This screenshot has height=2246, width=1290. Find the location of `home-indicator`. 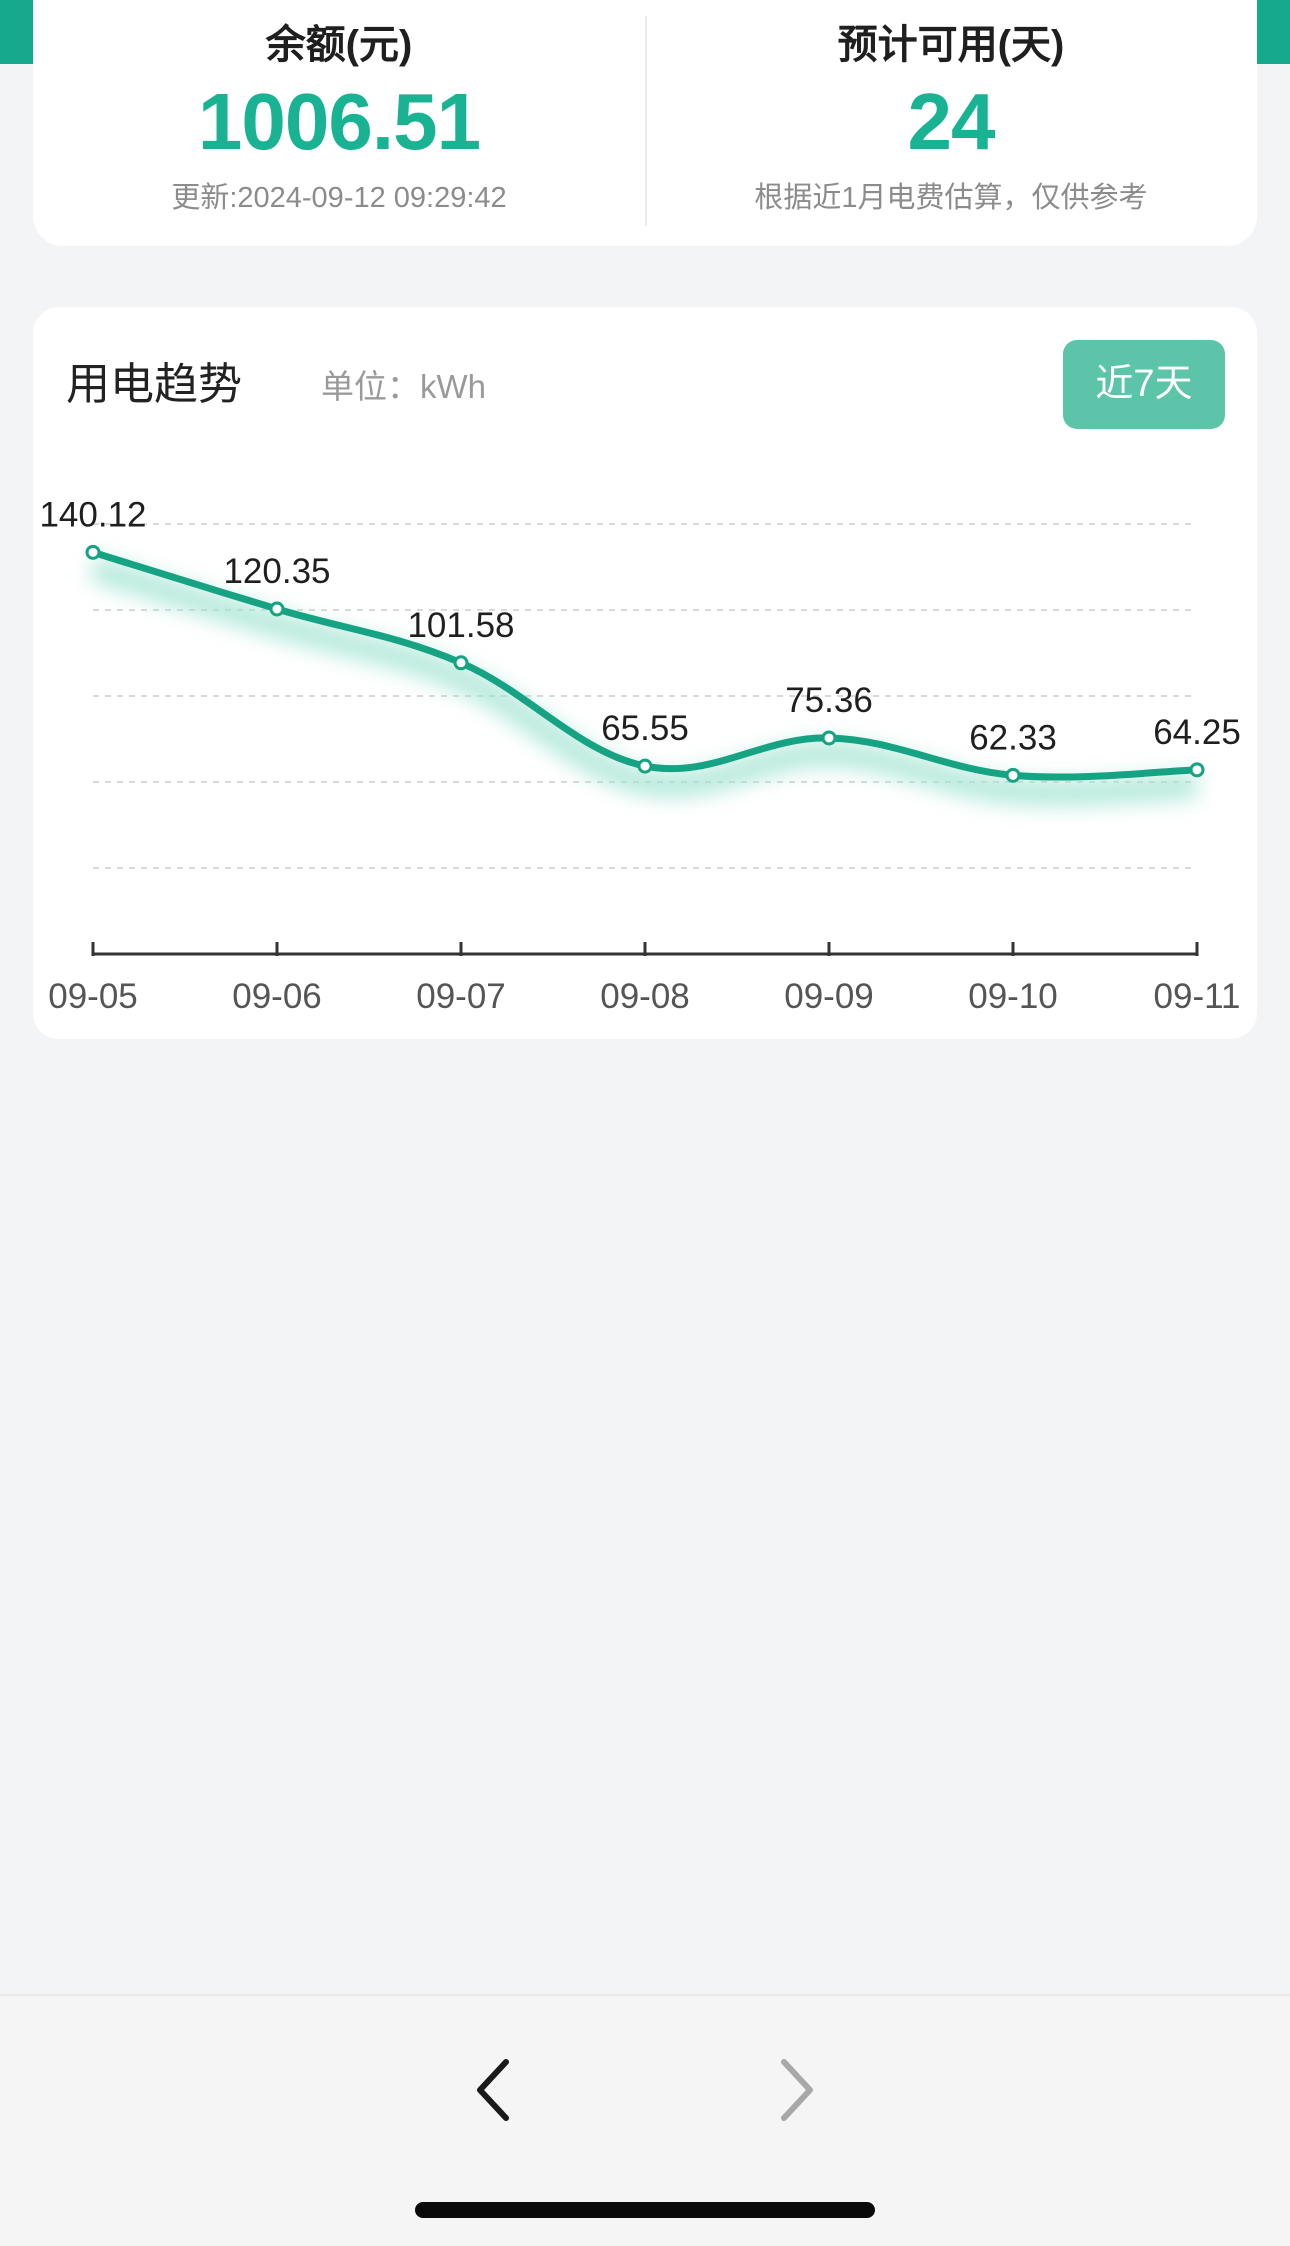

home-indicator is located at coordinates (645, 2210).